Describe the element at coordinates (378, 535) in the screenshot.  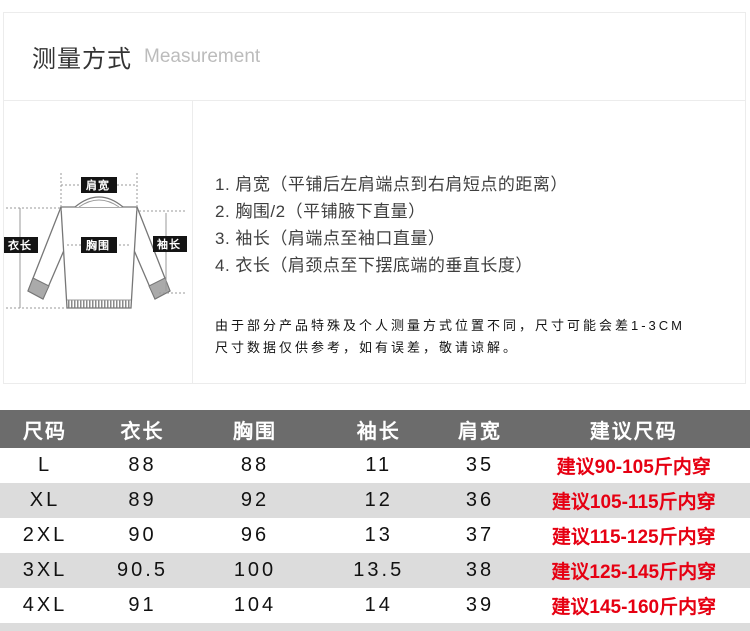
I see `cell-sleeve: 13` at that location.